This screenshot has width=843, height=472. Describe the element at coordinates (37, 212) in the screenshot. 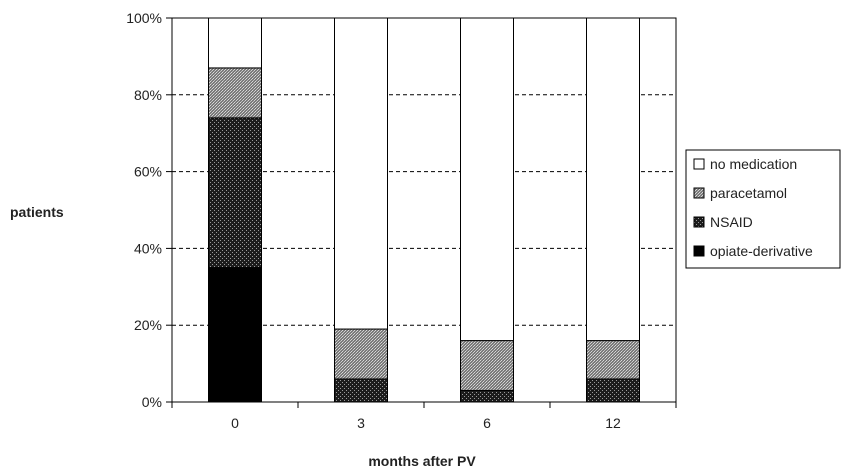

I see `y-axis-title: patients` at that location.